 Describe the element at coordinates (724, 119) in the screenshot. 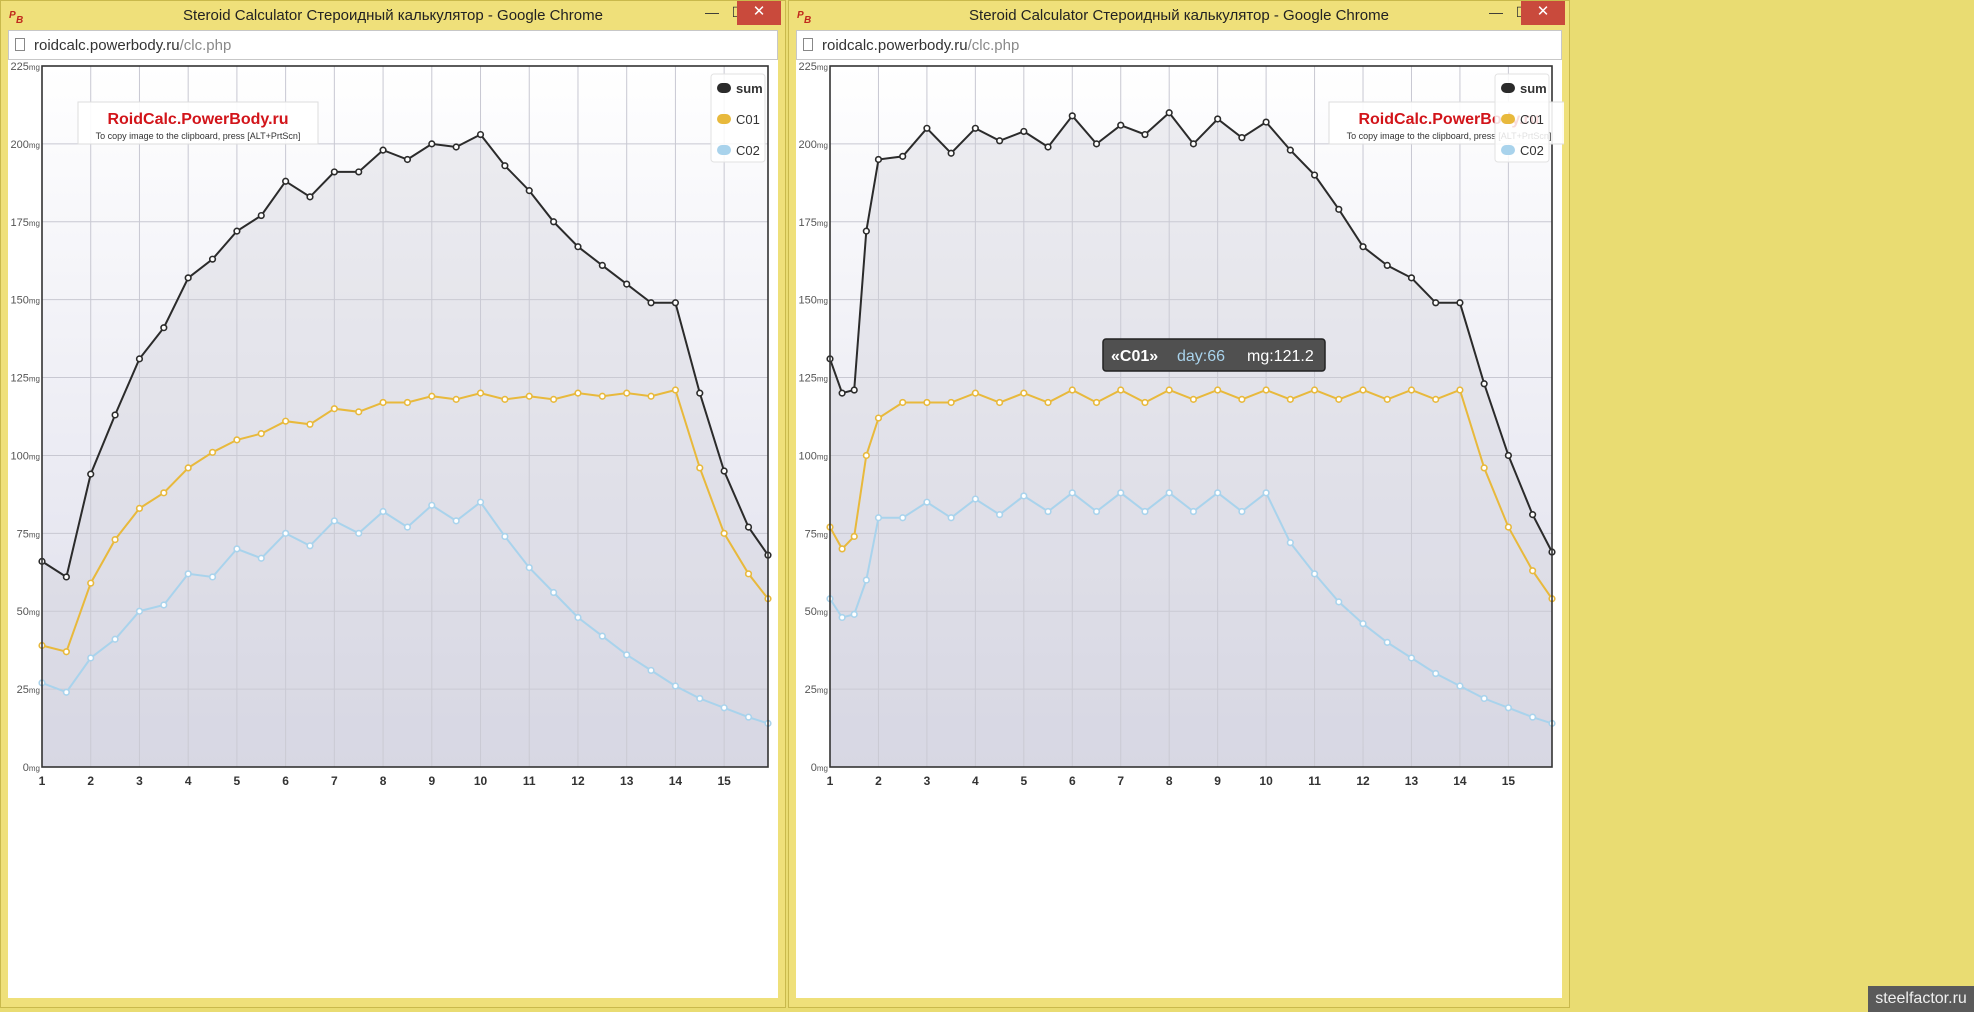

I see `legend-swatch-C01` at that location.